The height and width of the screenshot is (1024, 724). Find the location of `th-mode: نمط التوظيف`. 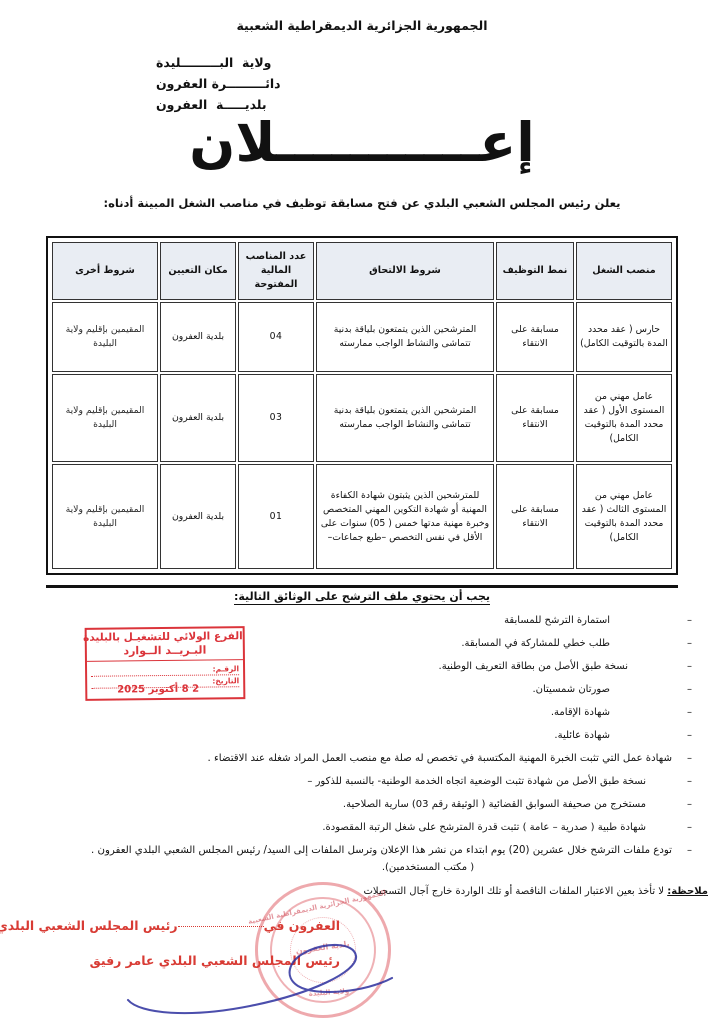

th-mode: نمط التوظيف is located at coordinates (535, 271).